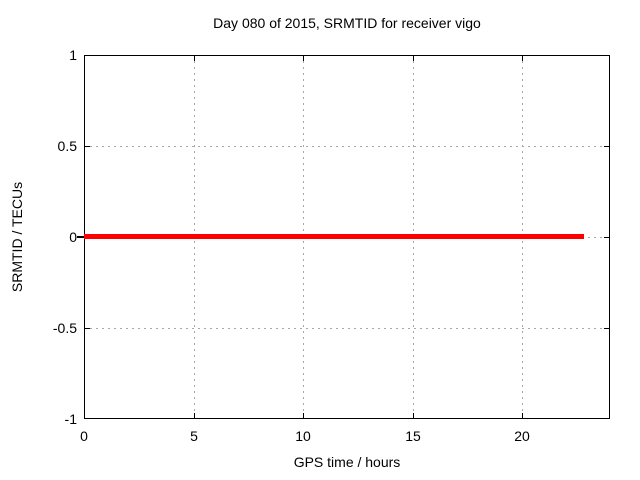 The image size is (640, 480). Describe the element at coordinates (80, 237) in the screenshot. I see `y-zero-tick-outer` at that location.